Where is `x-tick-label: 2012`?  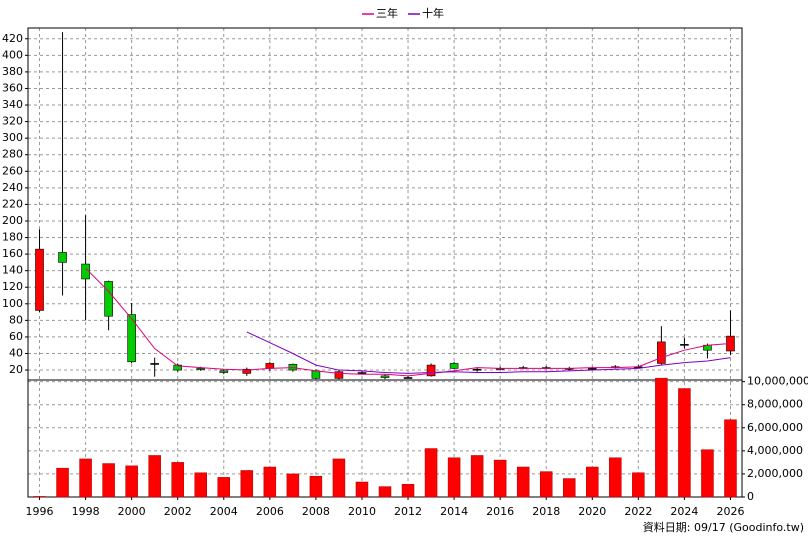
x-tick-label: 2012 is located at coordinates (408, 511).